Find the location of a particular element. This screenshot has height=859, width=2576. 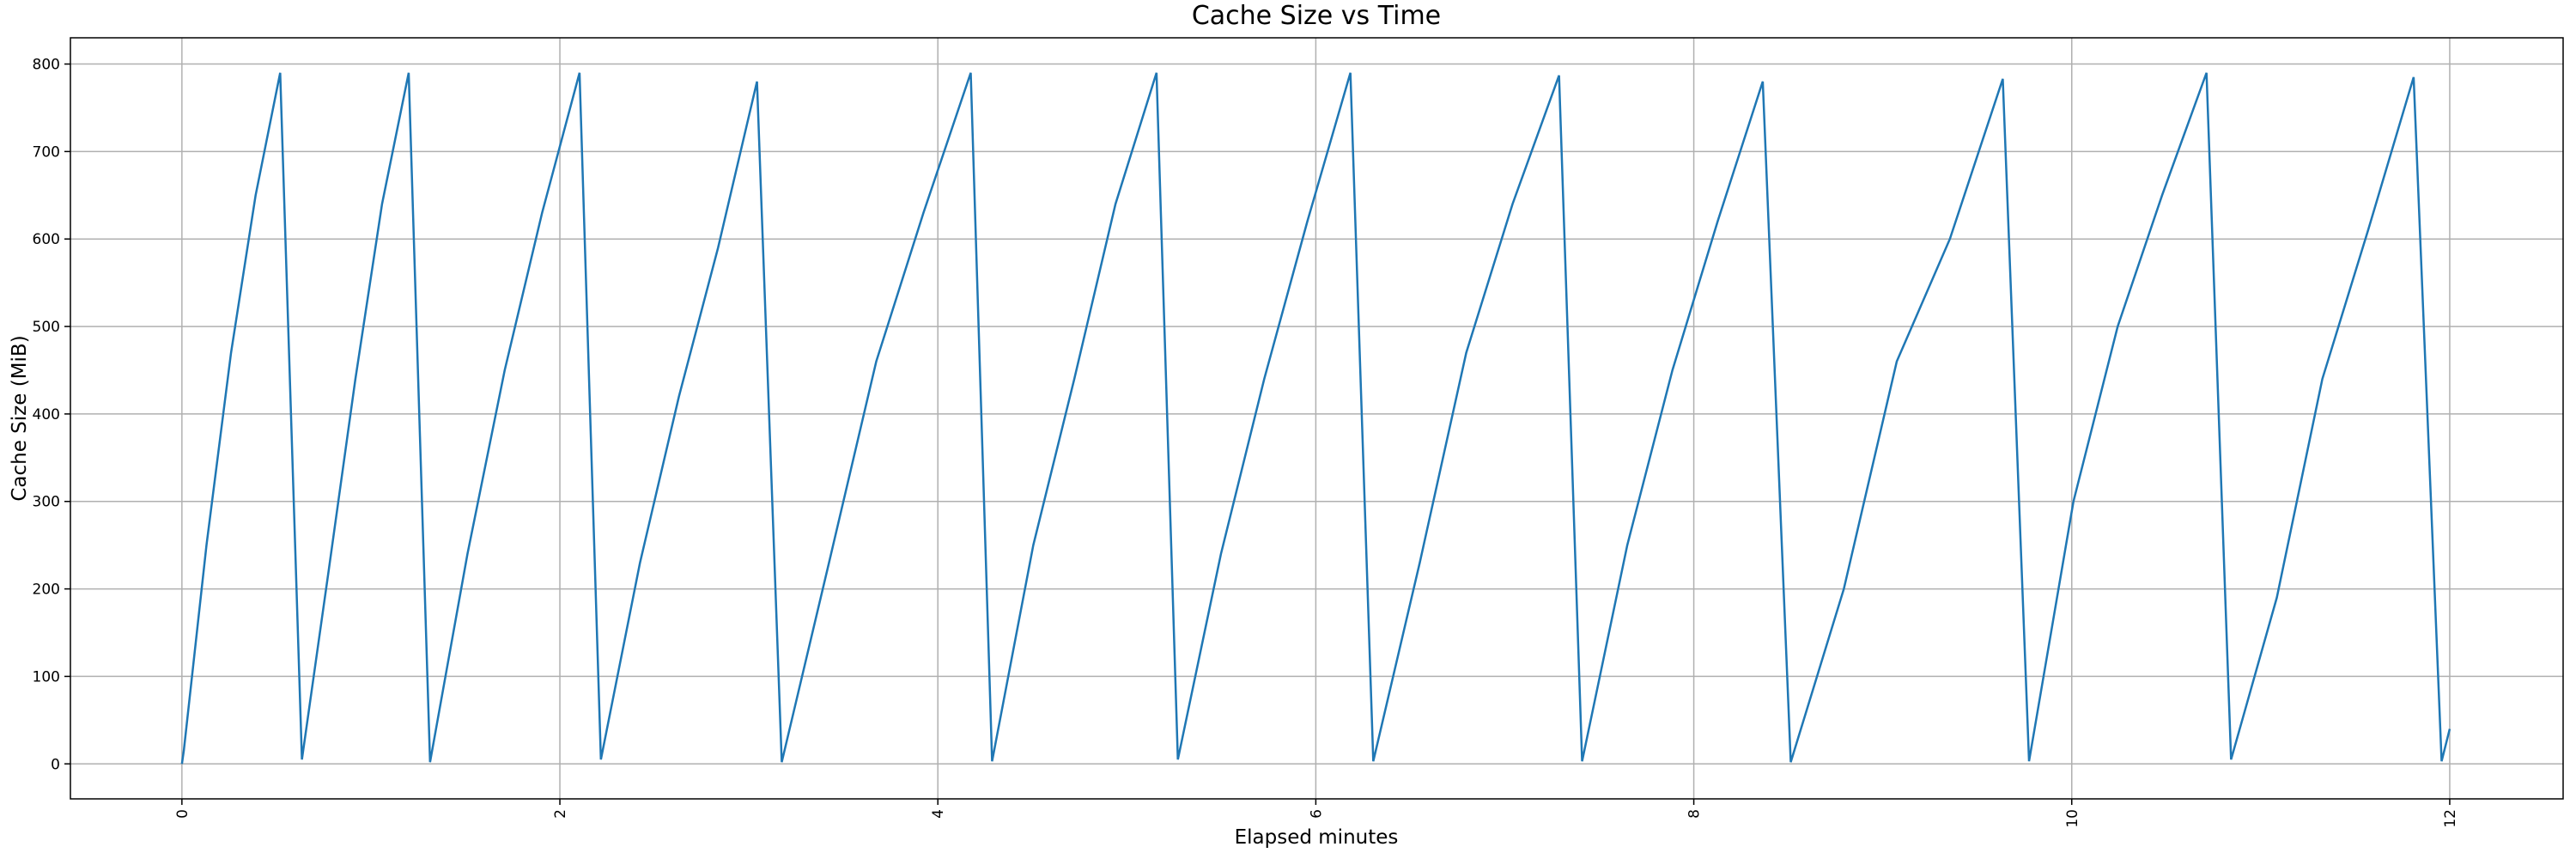

x-tick-label: 6 is located at coordinates (1316, 814).